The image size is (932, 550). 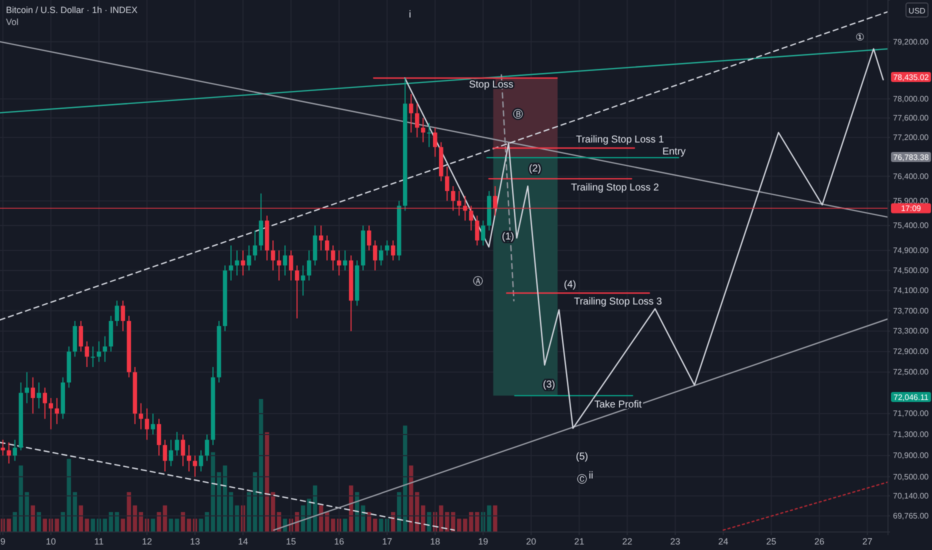 What do you see at coordinates (339, 541) in the screenshot?
I see `x-tick-label: 16` at bounding box center [339, 541].